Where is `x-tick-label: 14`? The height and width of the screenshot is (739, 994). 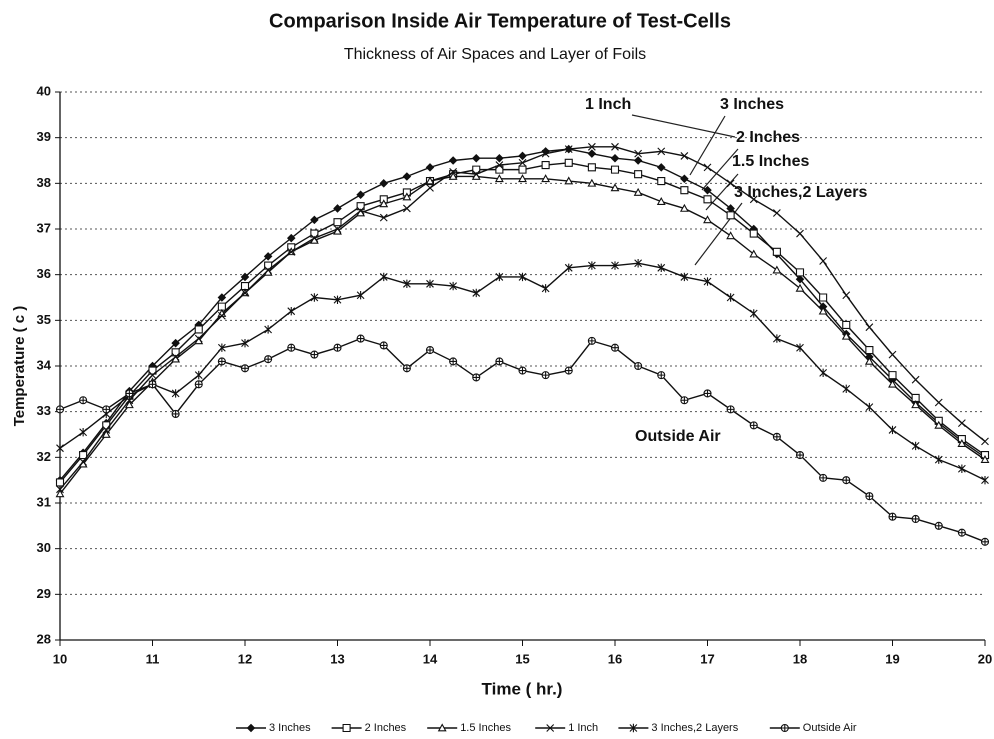
x-tick-label: 14 is located at coordinates (430, 658).